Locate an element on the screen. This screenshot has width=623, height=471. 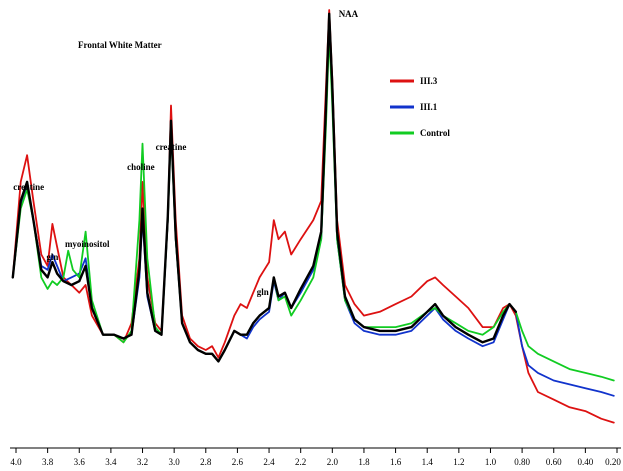
x-tick-label: 0.80 is located at coordinates (522, 462).